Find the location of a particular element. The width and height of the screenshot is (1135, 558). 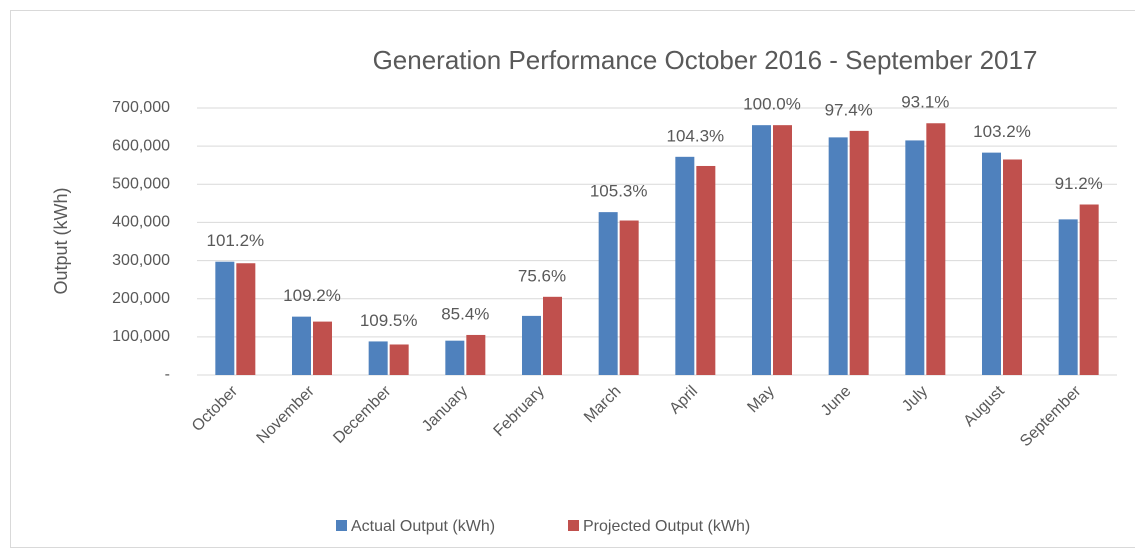

x-tick-label: September is located at coordinates (1051, 416).